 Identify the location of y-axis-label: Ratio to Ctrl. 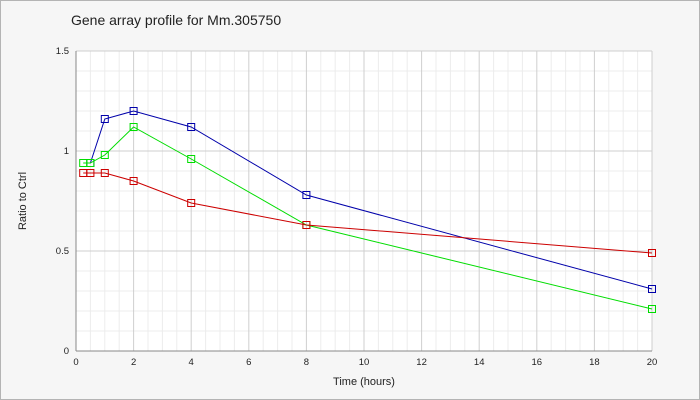
(23, 201).